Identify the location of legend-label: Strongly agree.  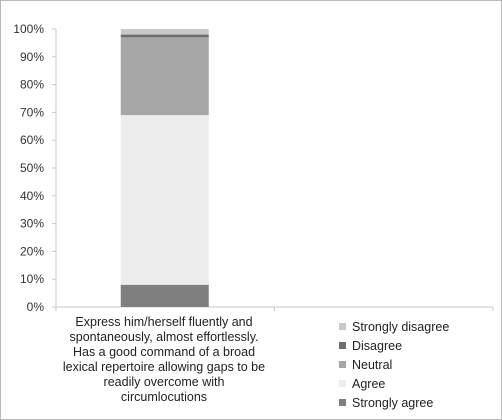
(393, 402).